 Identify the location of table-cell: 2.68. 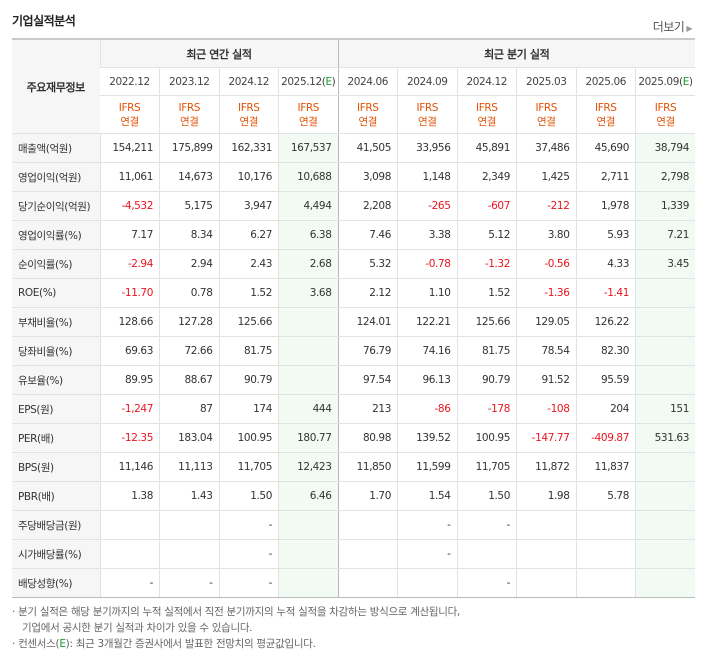
(308, 264).